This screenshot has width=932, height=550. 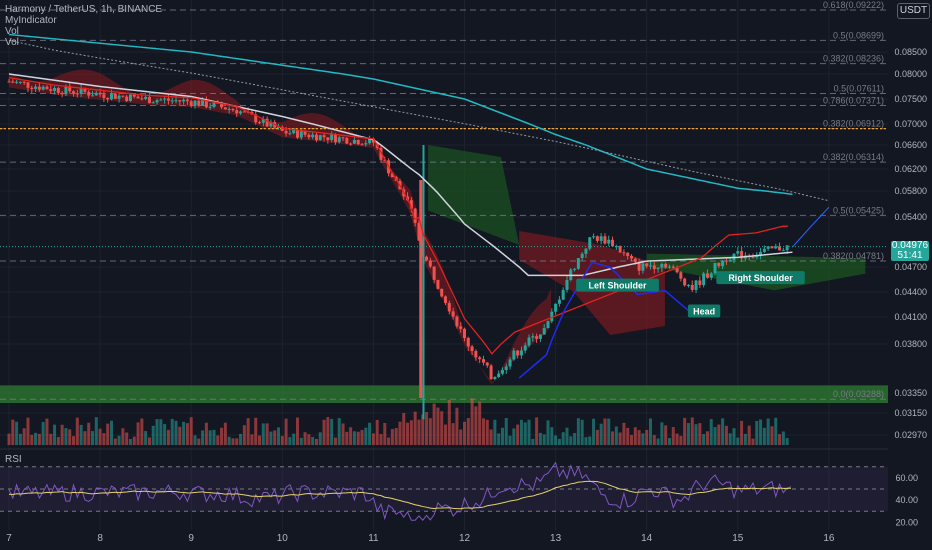 I want to click on rsi-pane: 60.00 40.00 20.00, so click(x=459, y=487).